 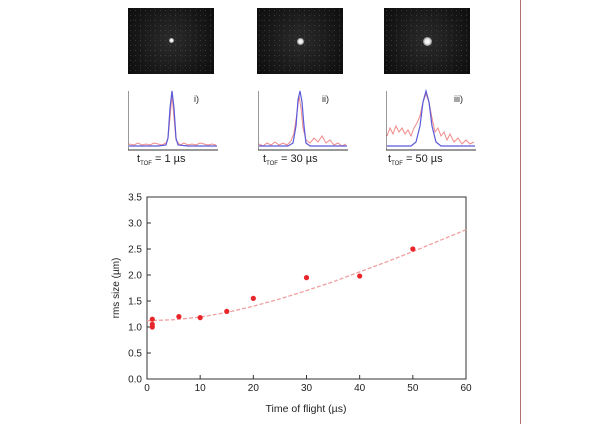 I want to click on x-tick-label: 0, so click(x=147, y=388).